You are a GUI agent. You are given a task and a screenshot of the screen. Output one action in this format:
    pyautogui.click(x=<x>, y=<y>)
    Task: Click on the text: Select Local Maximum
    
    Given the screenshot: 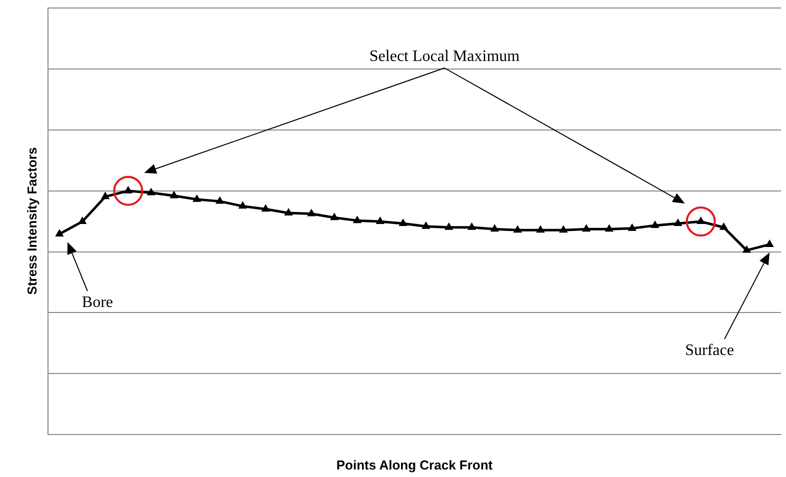 What is the action you would take?
    pyautogui.click(x=444, y=57)
    